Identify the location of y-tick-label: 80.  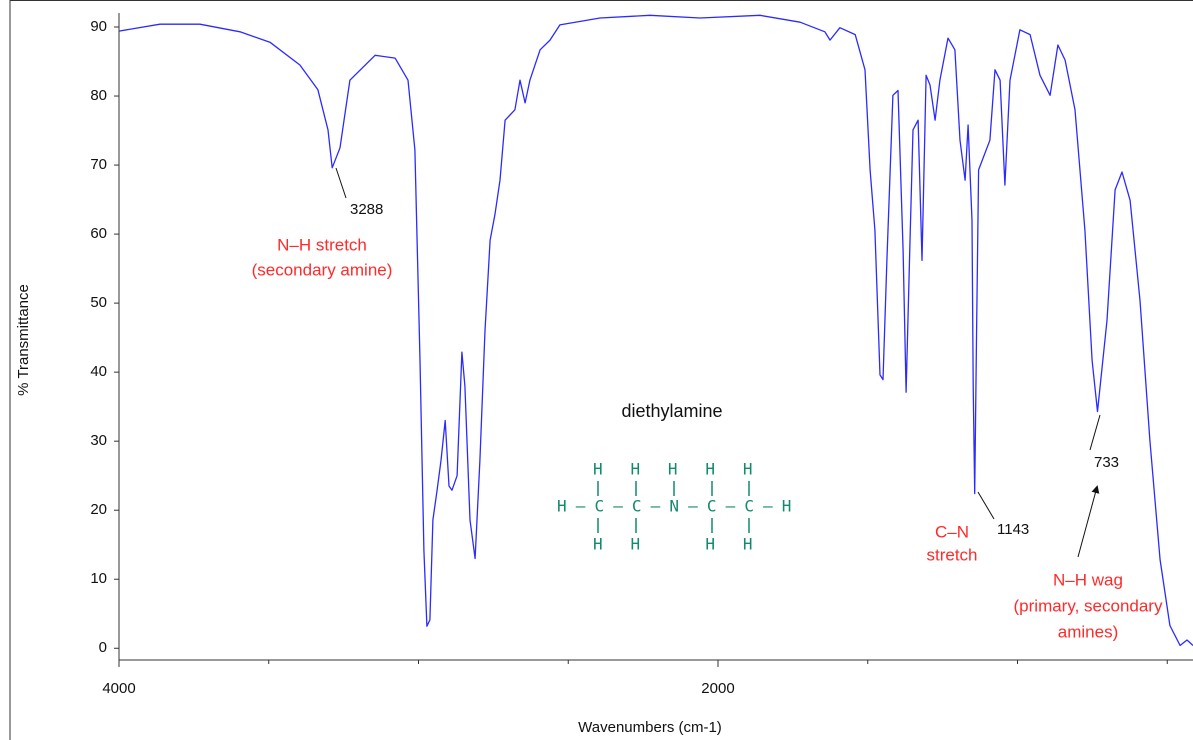
(98, 95).